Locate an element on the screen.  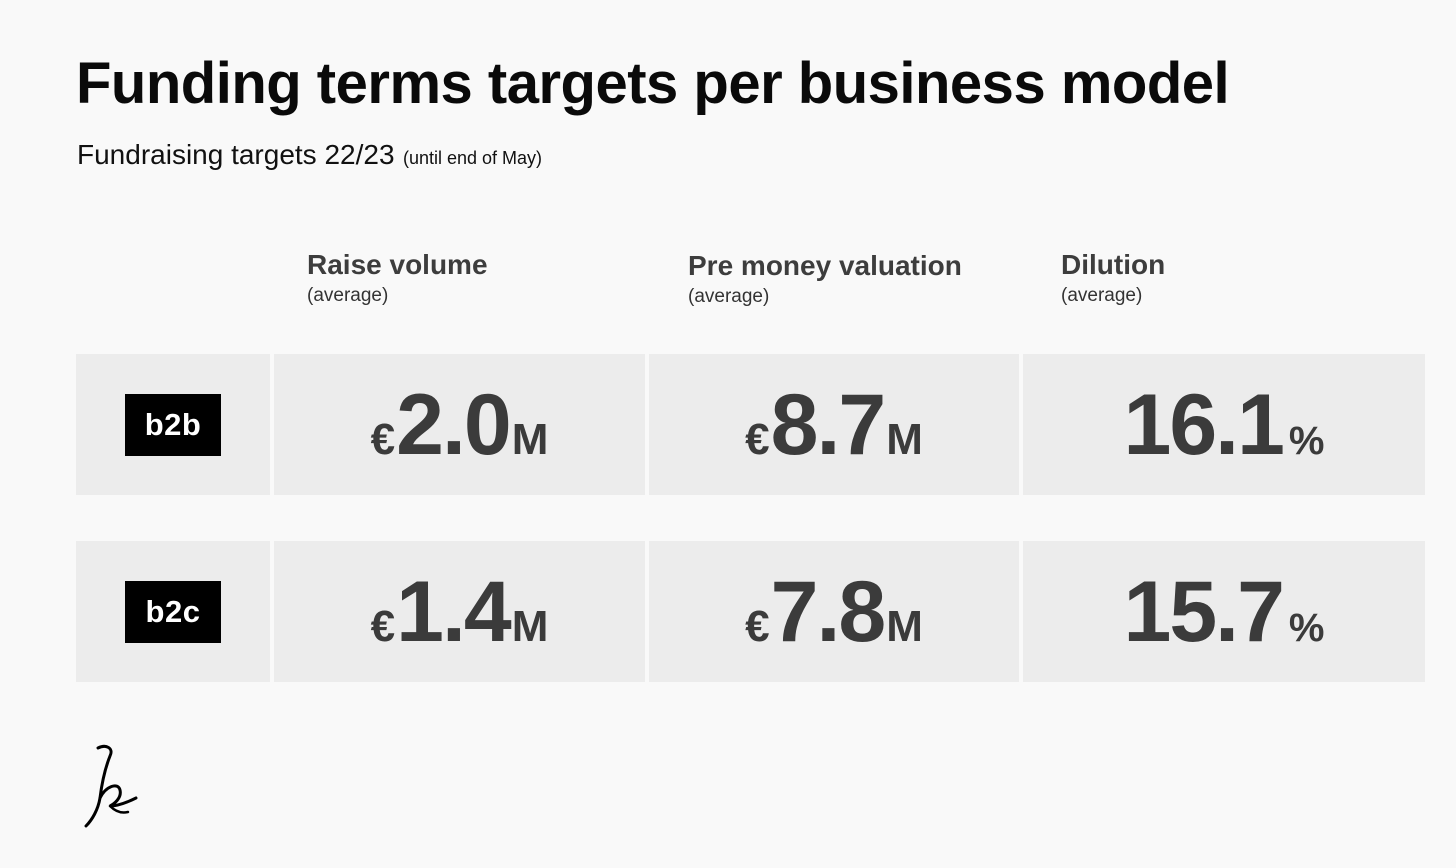
page-title: Funding terms targets per business model is located at coordinates (653, 83).